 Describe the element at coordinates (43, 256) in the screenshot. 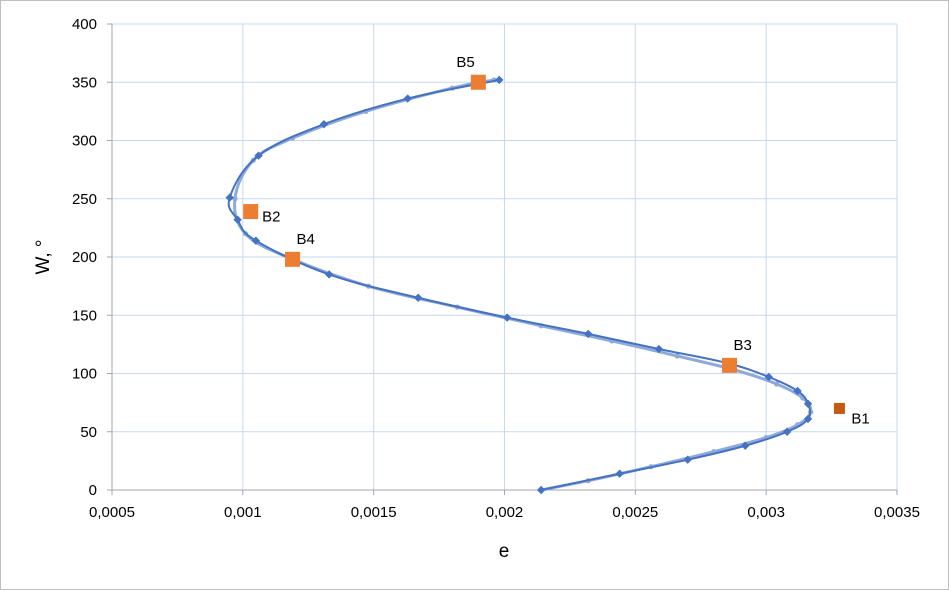

I see `y-axis-title: W, °` at that location.